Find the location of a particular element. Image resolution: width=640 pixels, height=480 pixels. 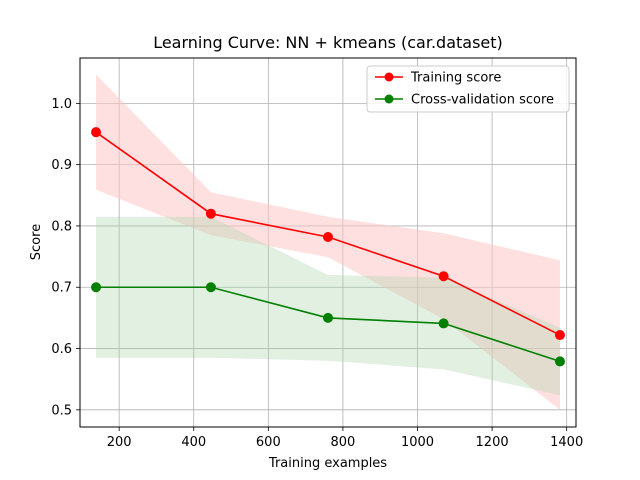

y-tick-label: 0.6 is located at coordinates (61, 349).